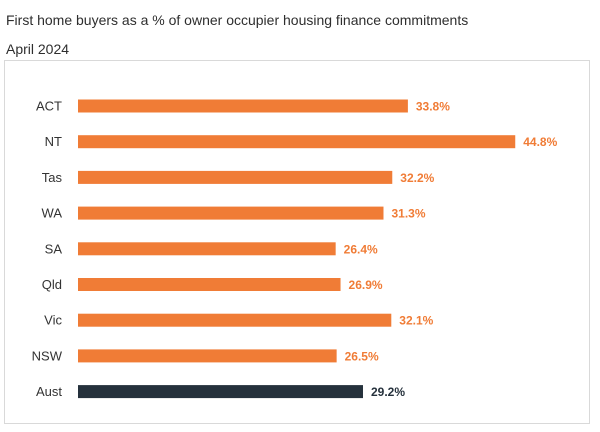  I want to click on category-label: Vic, so click(53, 320).